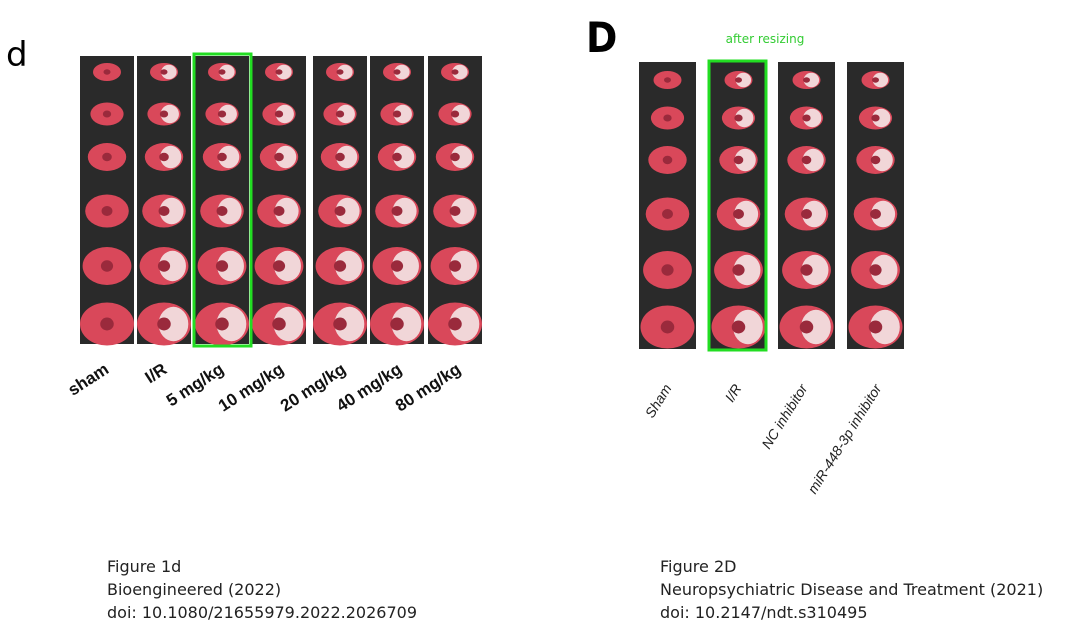  Describe the element at coordinates (601, 37) in the screenshot. I see `panel-letter: D` at that location.